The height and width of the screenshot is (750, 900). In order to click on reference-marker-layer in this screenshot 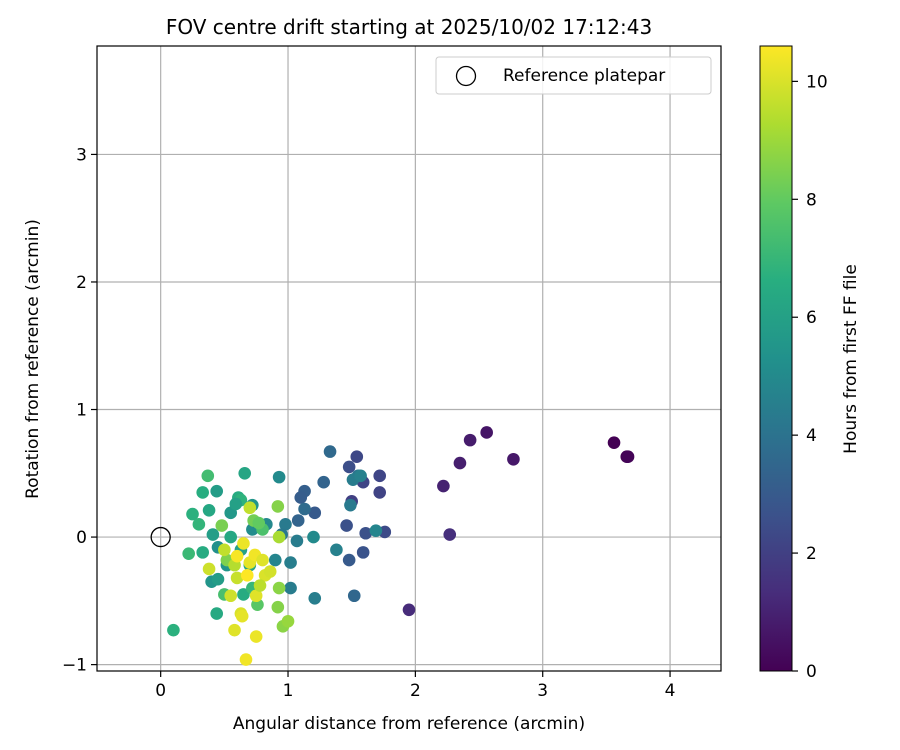, I will do `click(160, 537)`.